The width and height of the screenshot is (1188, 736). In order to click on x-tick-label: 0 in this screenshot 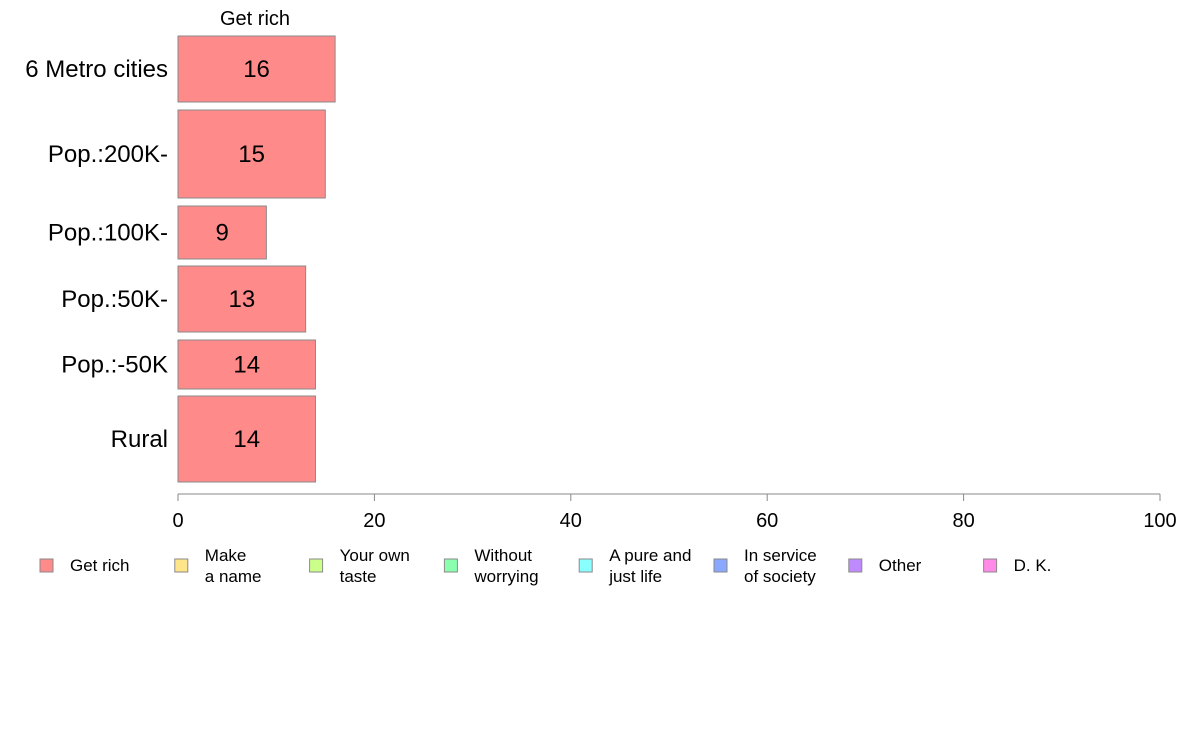, I will do `click(177, 521)`.